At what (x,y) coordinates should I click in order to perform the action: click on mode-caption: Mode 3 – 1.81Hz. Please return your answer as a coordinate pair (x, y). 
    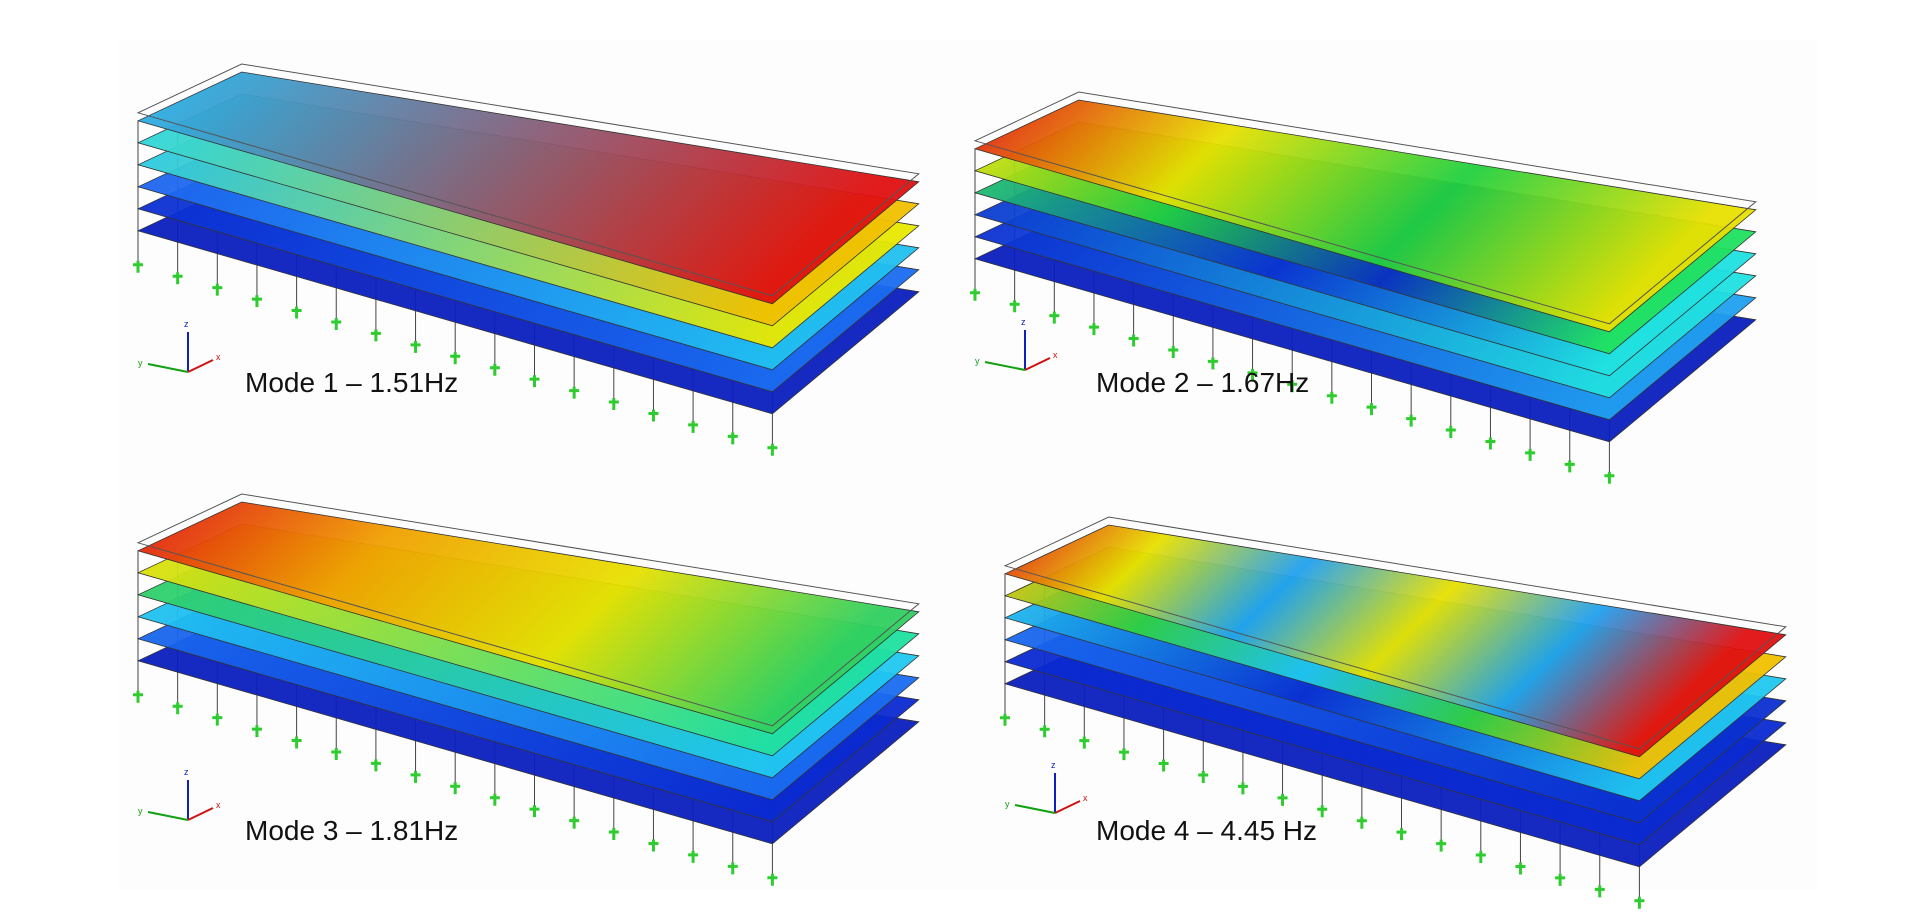
    Looking at the image, I should click on (351, 830).